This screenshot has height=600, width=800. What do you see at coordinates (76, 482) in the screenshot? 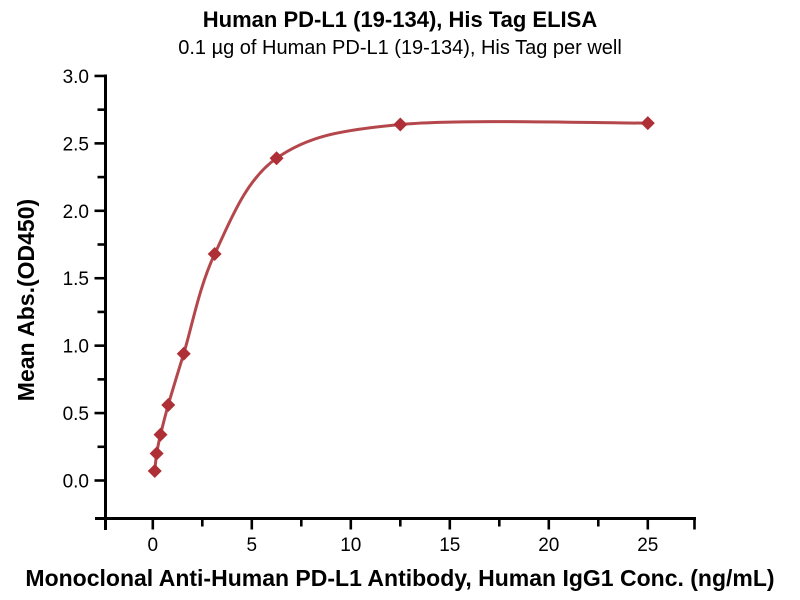
I see `y-tick-label: 0.0` at bounding box center [76, 482].